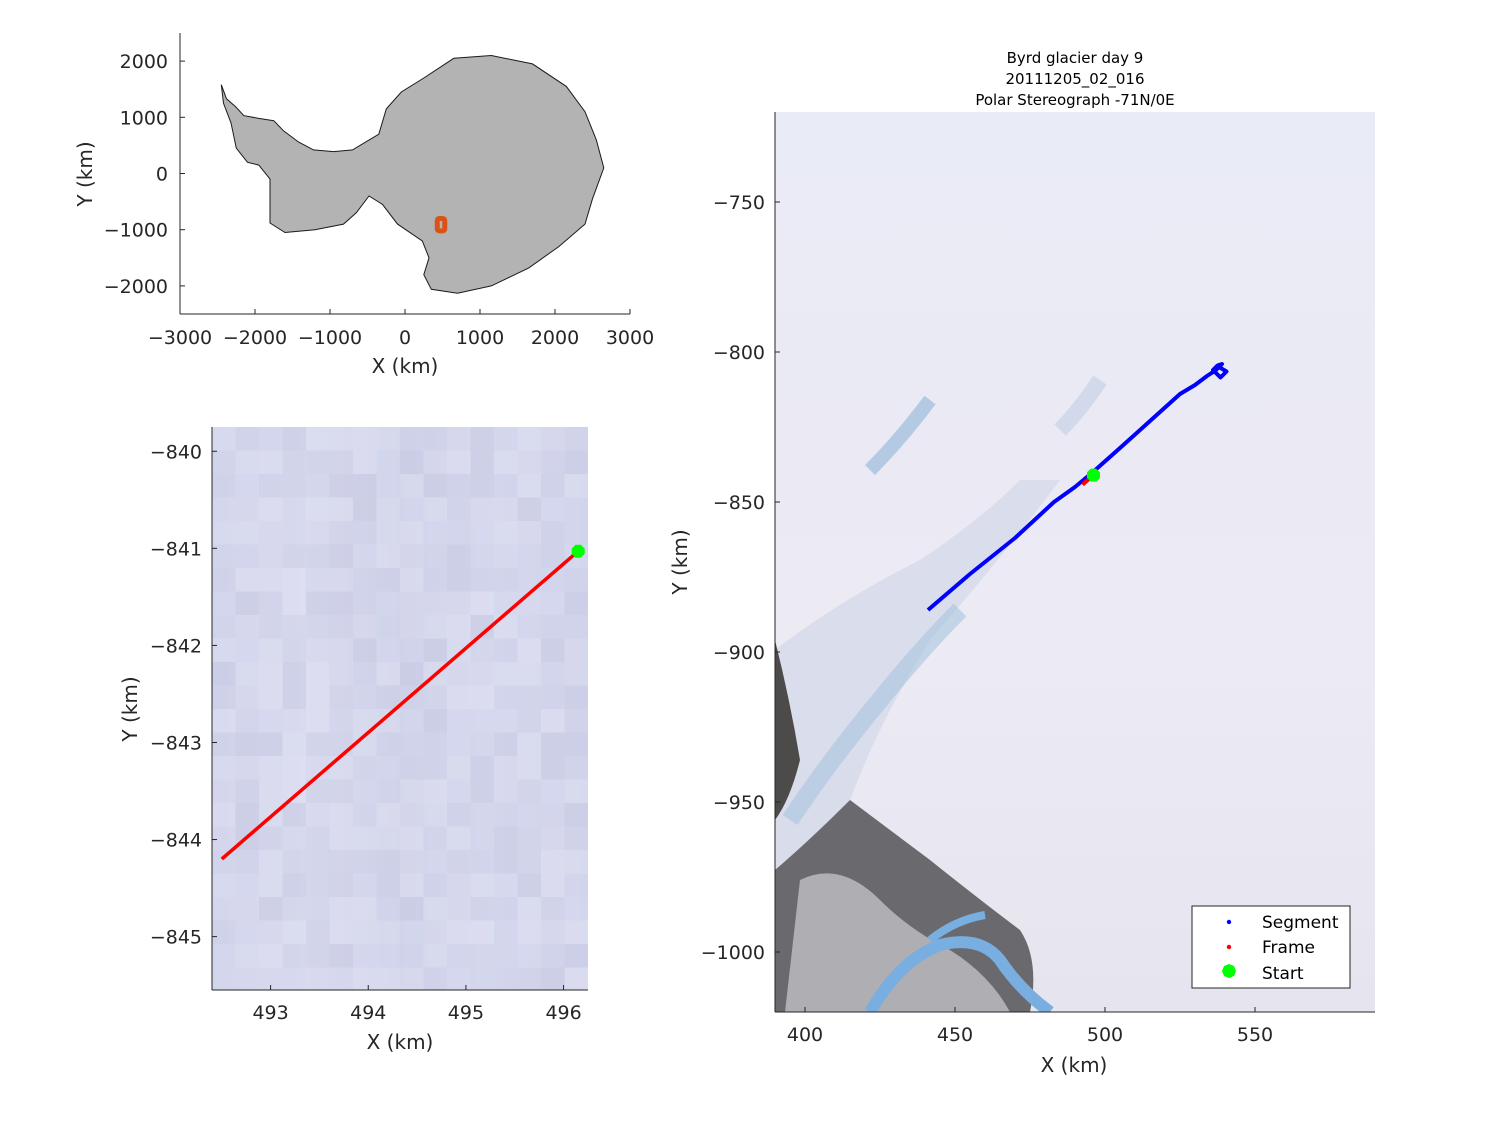 Image resolution: width=1500 pixels, height=1125 pixels. What do you see at coordinates (466, 1013) in the screenshot?
I see `frame-x-tick-label: 495` at bounding box center [466, 1013].